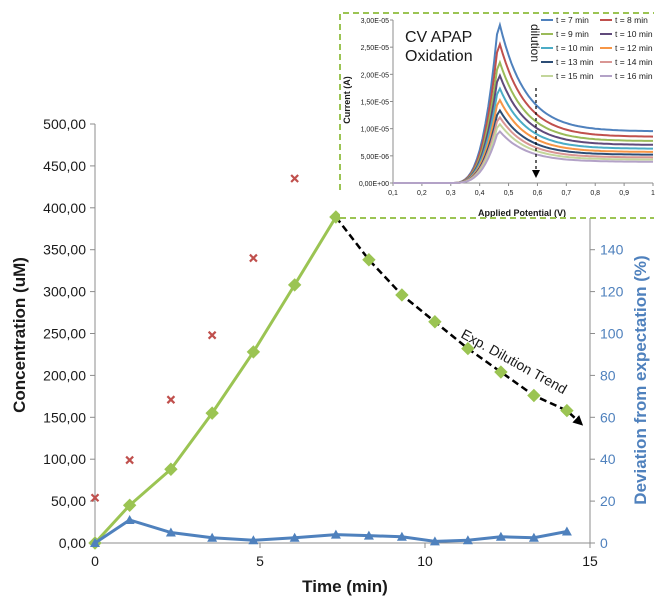 This screenshot has width=657, height=597. Describe the element at coordinates (608, 375) in the screenshot. I see `y2-tick-label: 80` at that location.